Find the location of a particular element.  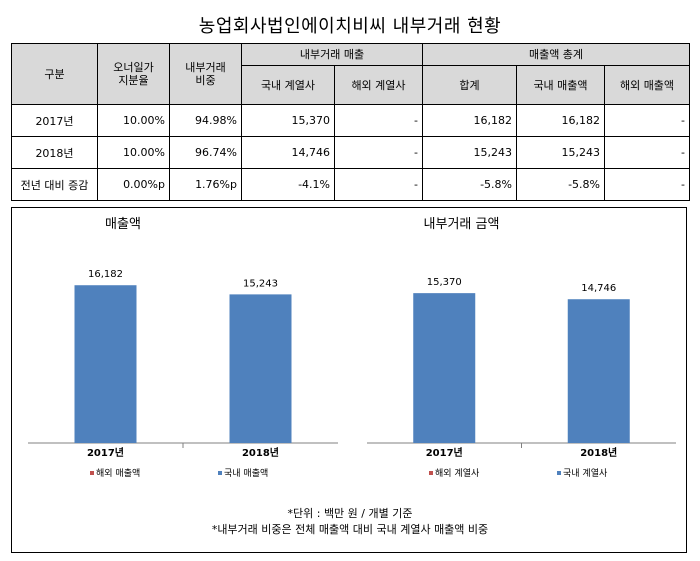

sum-cell: 15,243 is located at coordinates (469, 152).